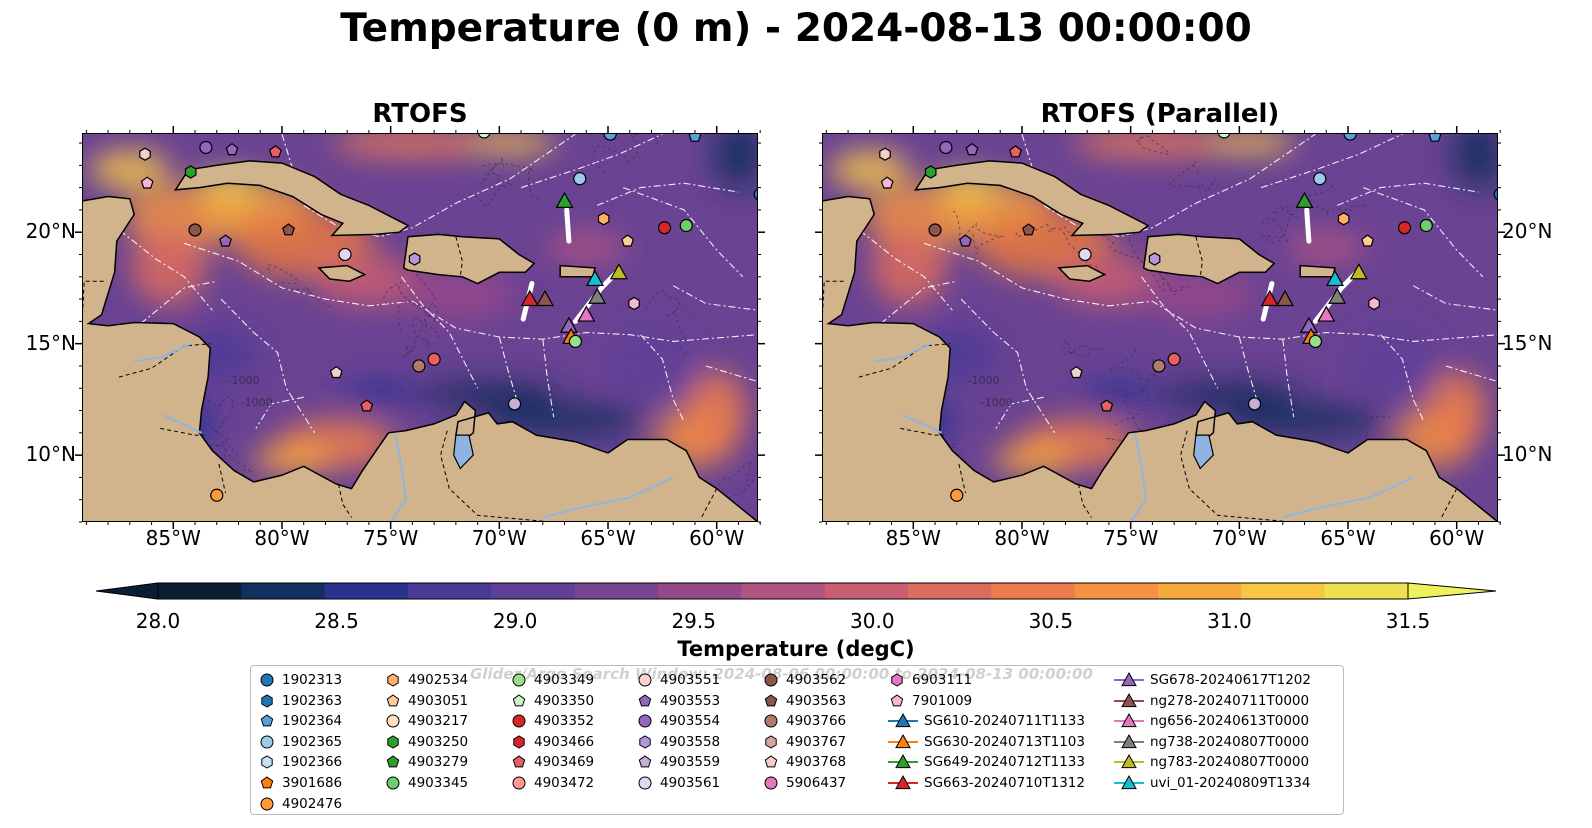 This screenshot has height=828, width=1592. What do you see at coordinates (300, 804) in the screenshot?
I see `legend-item: 4902476` at bounding box center [300, 804].